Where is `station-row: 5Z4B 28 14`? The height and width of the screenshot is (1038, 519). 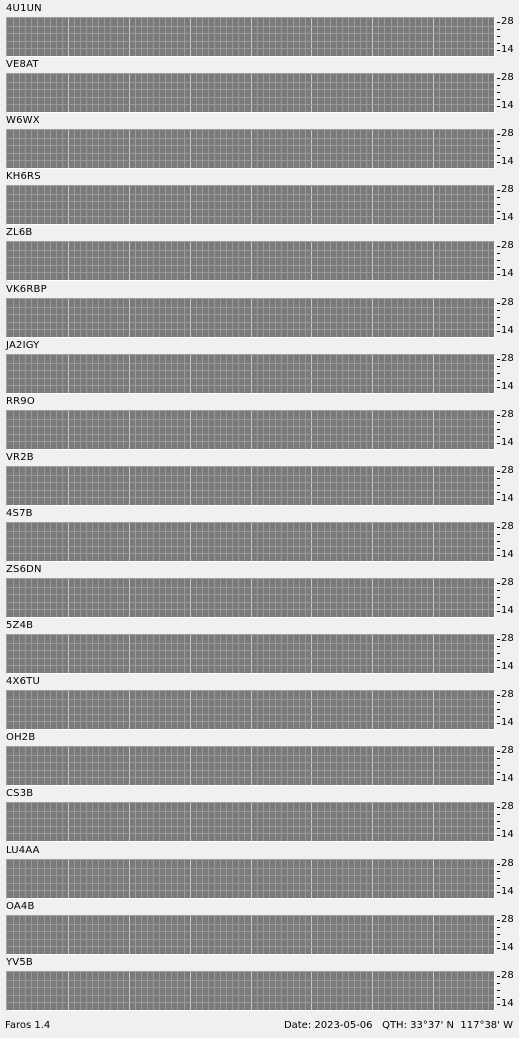
station-row: 5Z4B 28 14 is located at coordinates (259, 647).